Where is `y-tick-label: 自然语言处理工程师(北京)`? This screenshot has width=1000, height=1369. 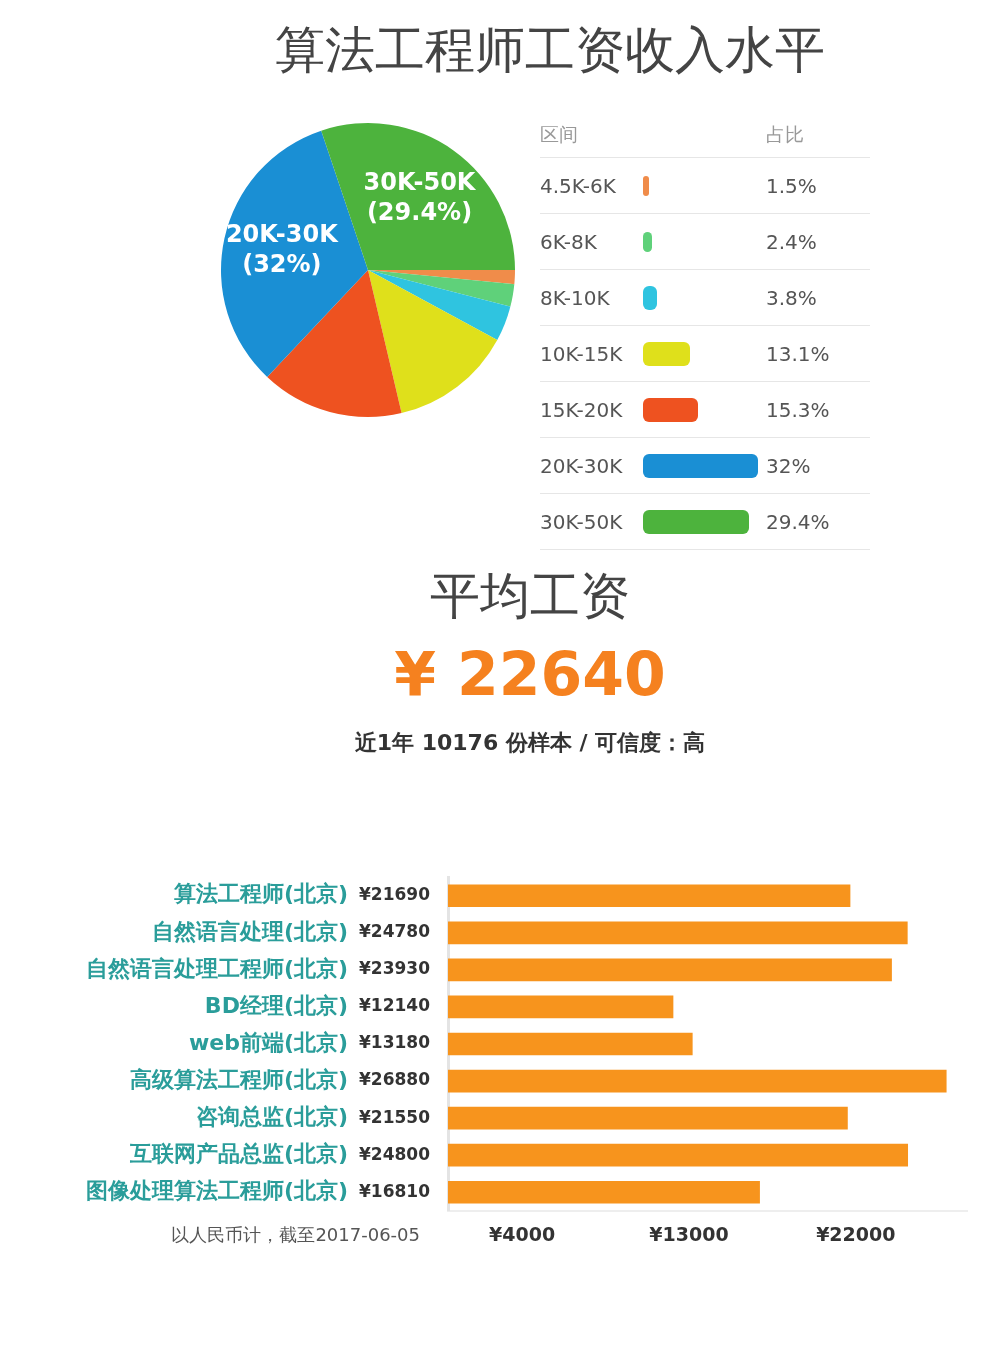 y-tick-label: 自然语言处理工程师(北京) is located at coordinates (216, 968).